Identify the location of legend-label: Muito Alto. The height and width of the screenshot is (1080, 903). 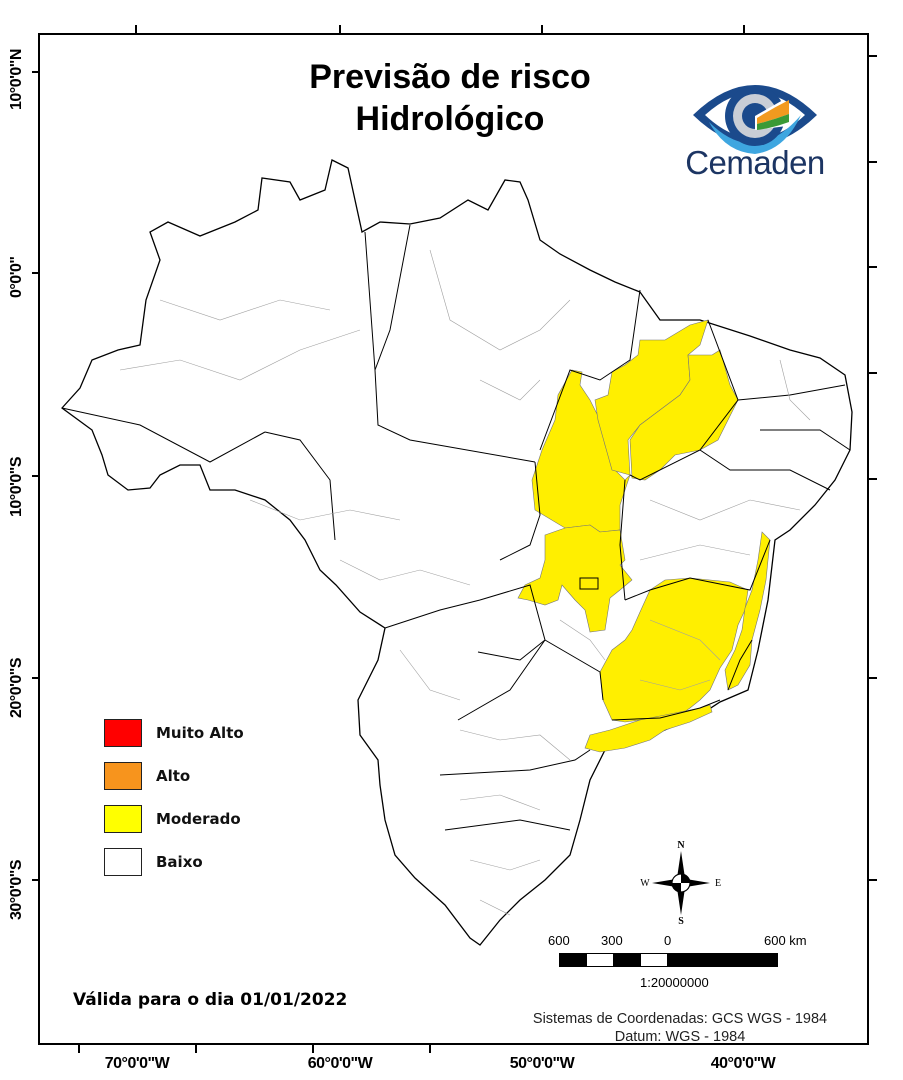
(200, 732).